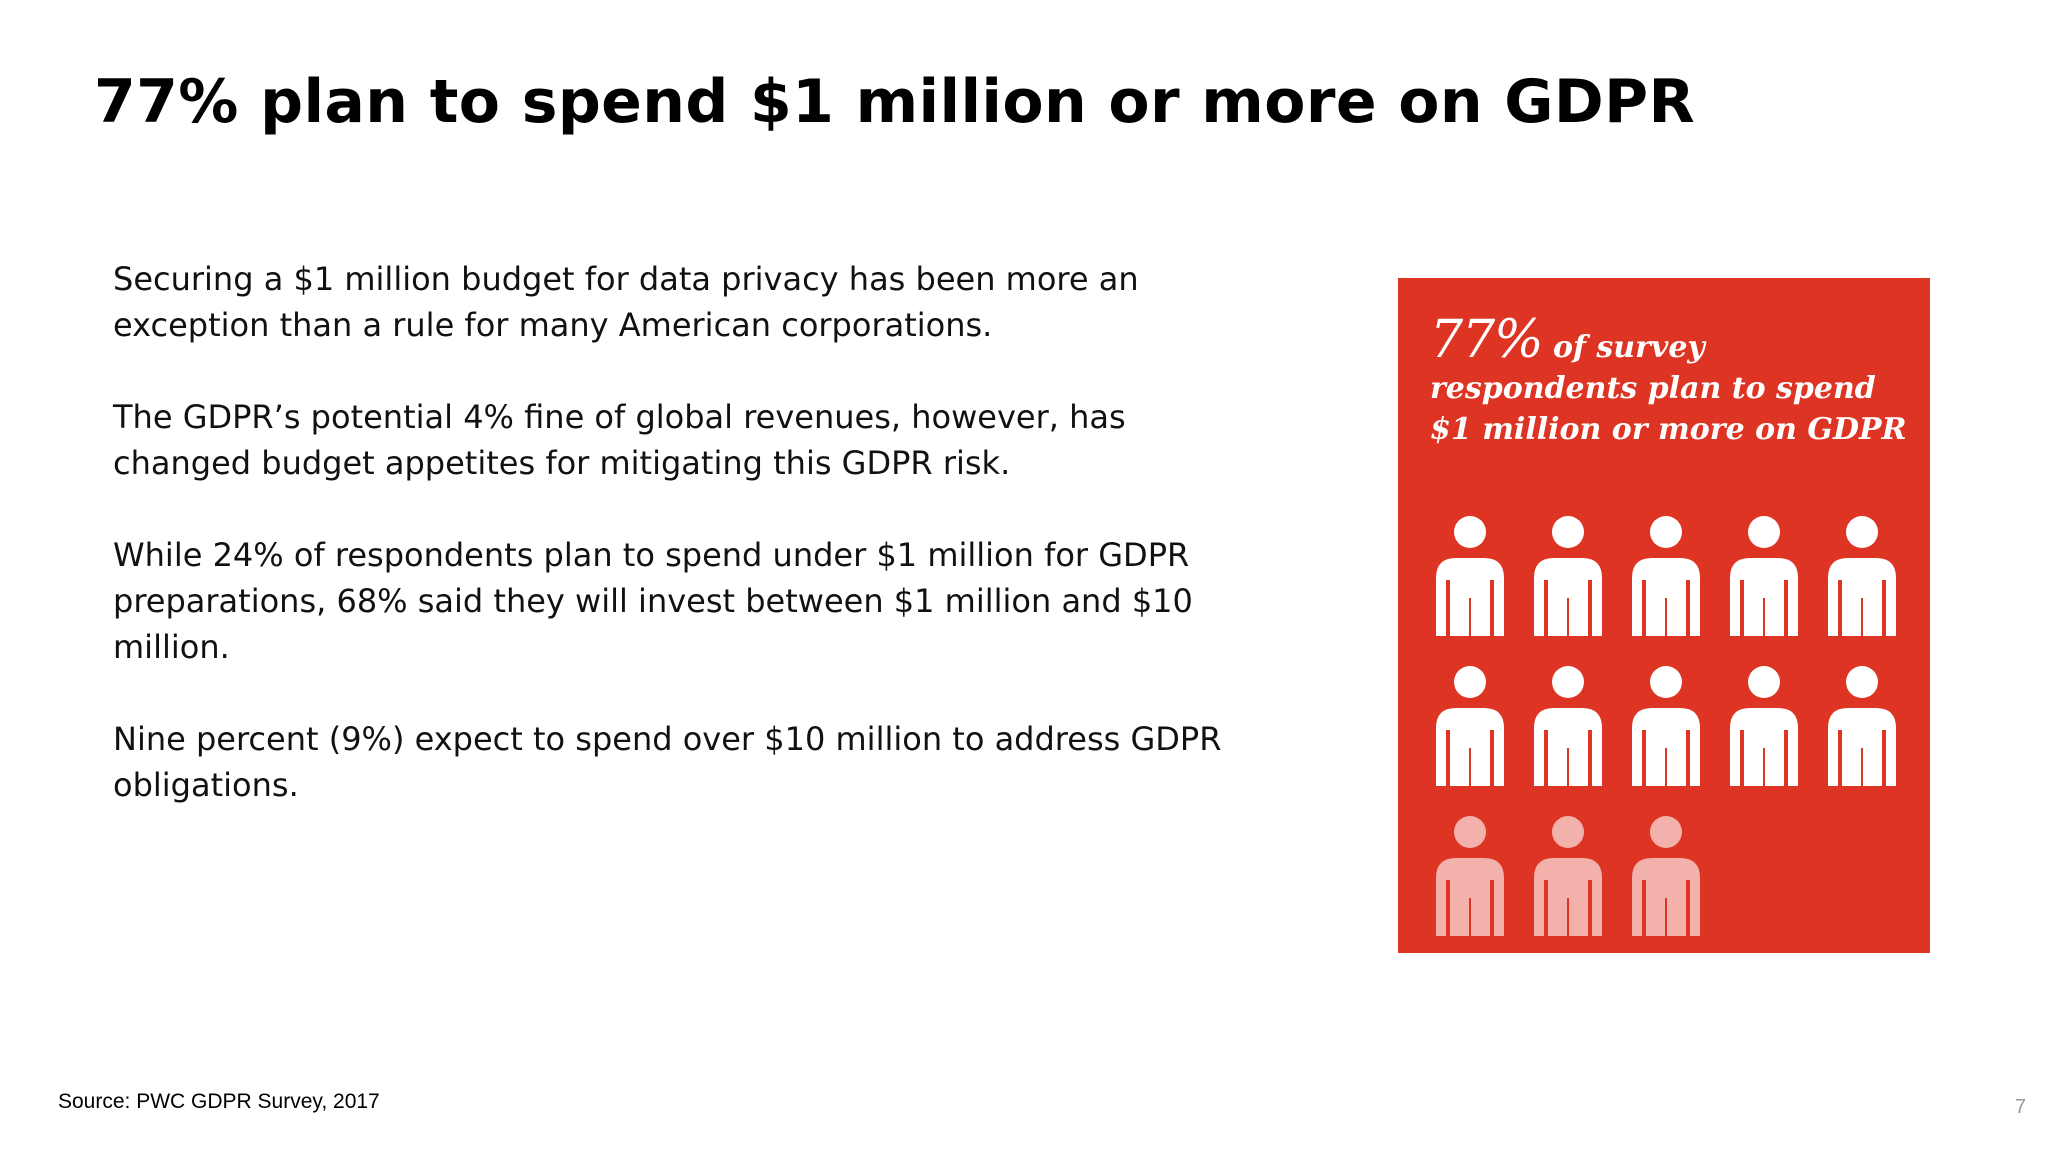 Image resolution: width=2048 pixels, height=1152 pixels. I want to click on page-number: 7, so click(2020, 1107).